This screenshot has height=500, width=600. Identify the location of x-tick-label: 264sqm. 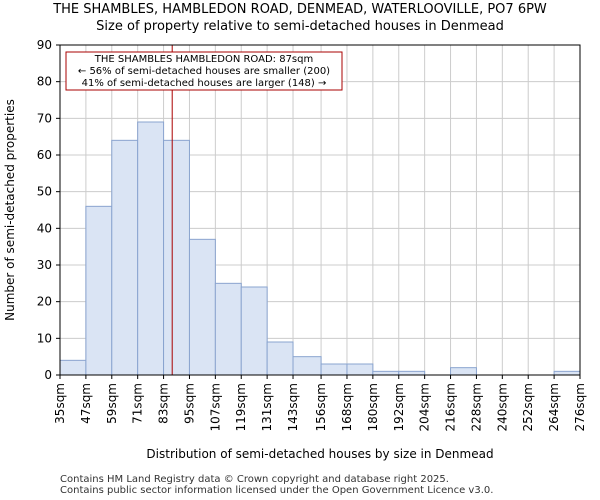
(554, 407).